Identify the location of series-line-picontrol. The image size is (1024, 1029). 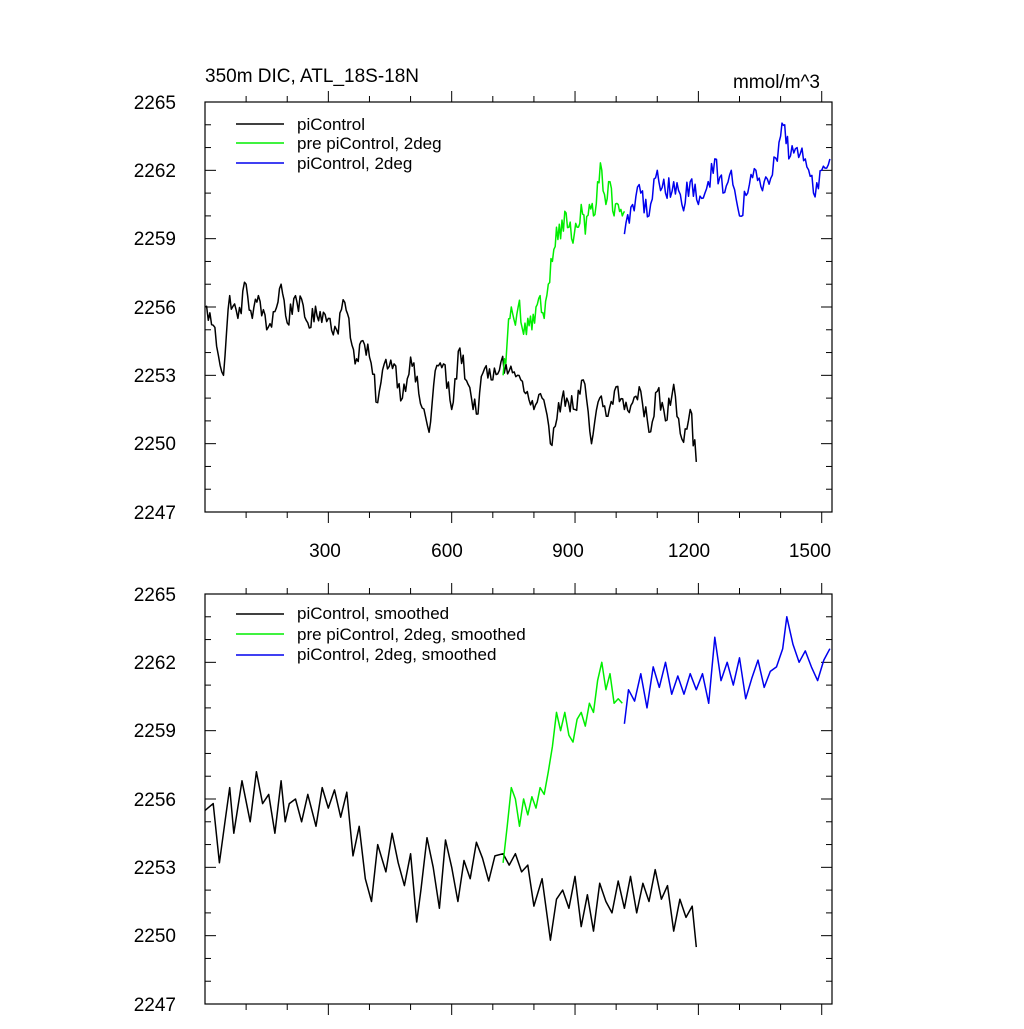
(451, 371).